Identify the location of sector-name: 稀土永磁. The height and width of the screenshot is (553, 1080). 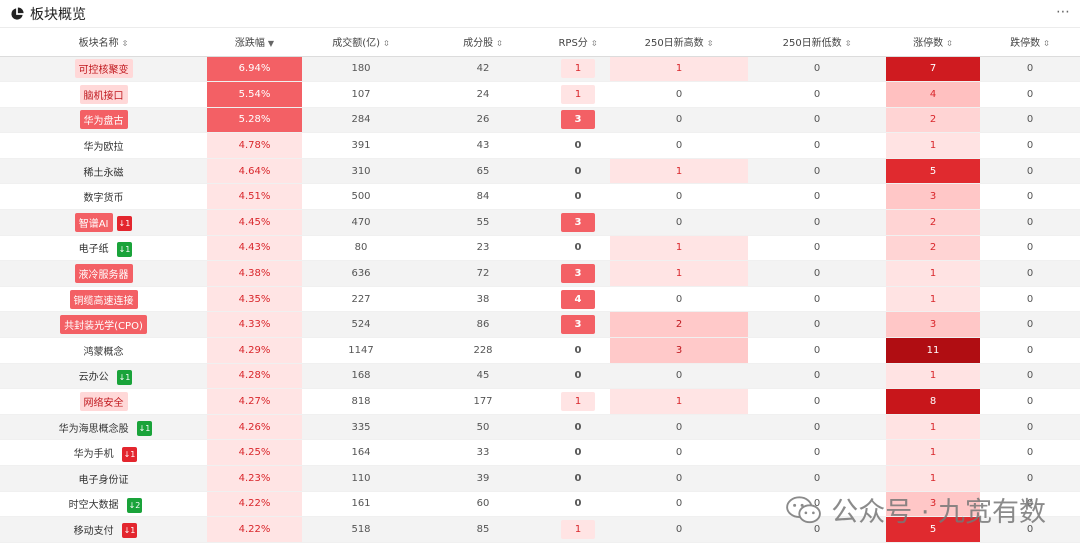
(103, 173).